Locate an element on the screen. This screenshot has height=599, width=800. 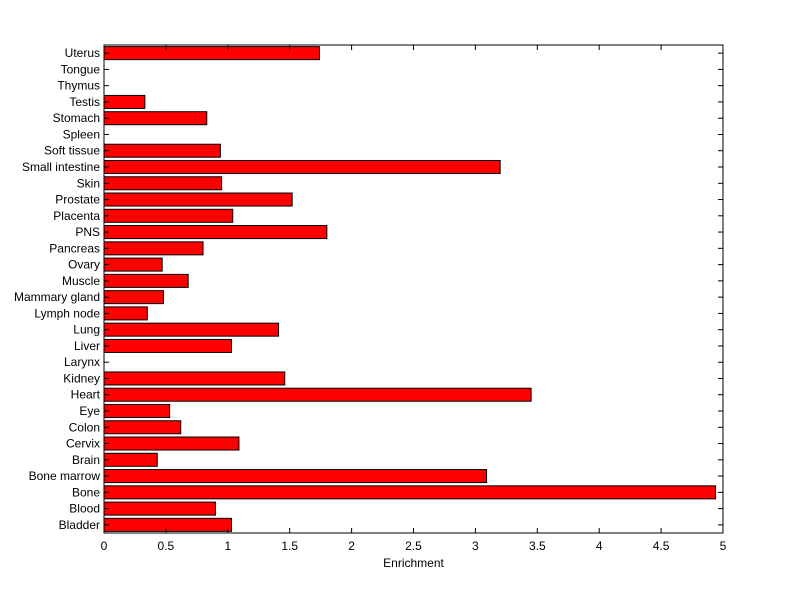
bar-lymph-node is located at coordinates (125, 313).